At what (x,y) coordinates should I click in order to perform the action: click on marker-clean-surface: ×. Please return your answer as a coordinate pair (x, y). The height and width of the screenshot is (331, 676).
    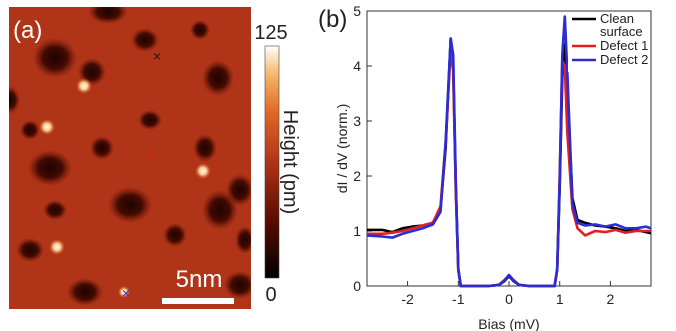
    Looking at the image, I should click on (157, 56).